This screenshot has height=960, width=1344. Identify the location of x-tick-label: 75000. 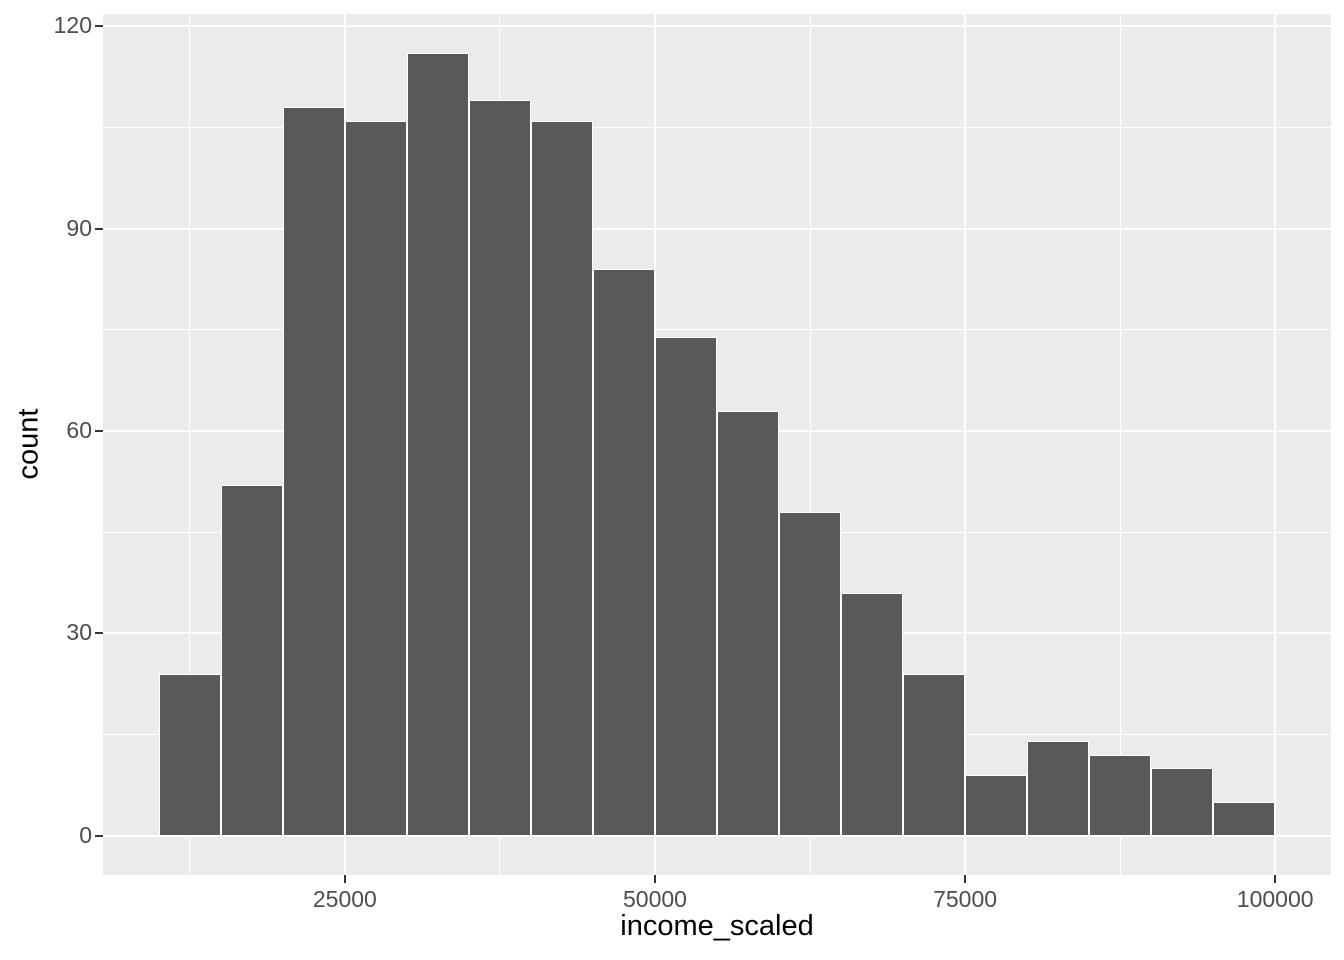
(965, 899).